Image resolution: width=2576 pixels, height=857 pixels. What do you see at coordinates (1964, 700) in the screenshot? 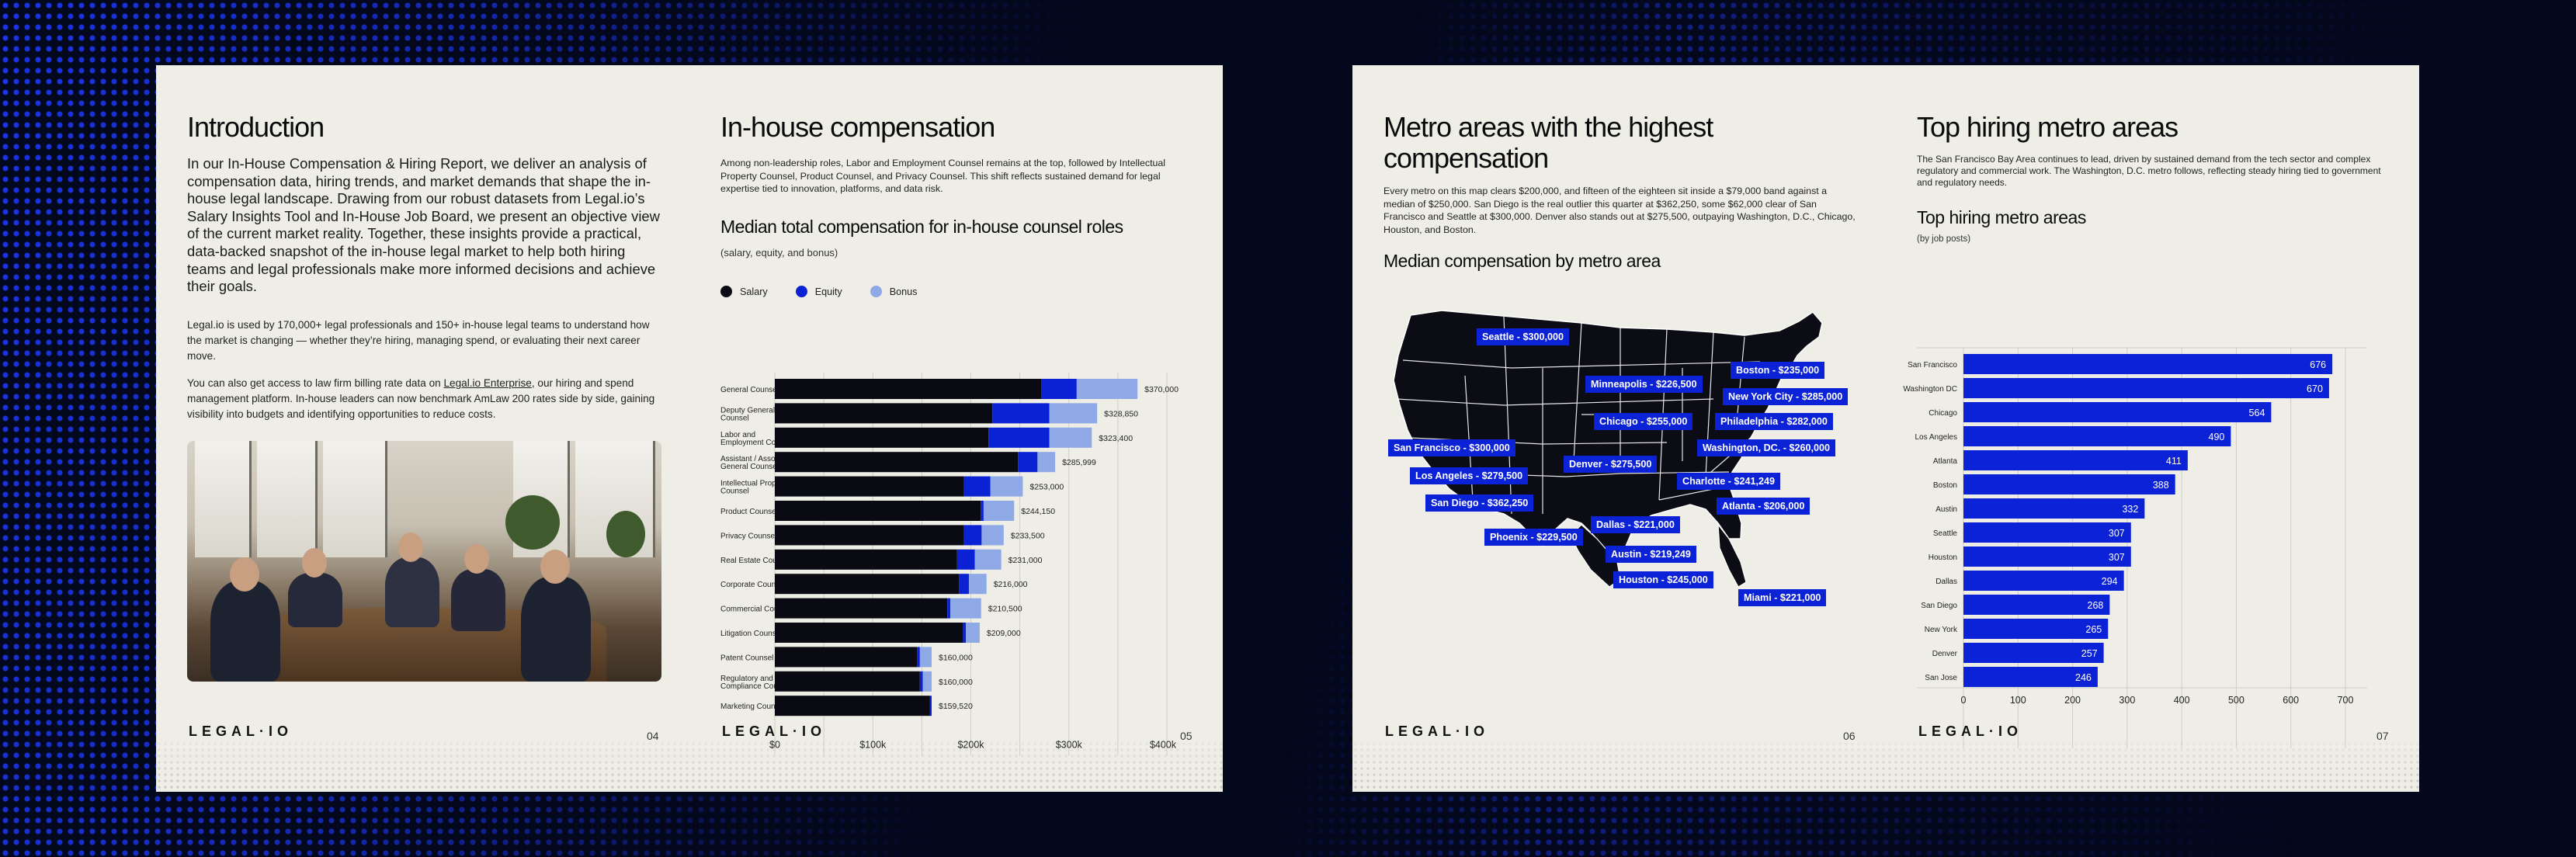
I see `x-tick-label: 0` at bounding box center [1964, 700].